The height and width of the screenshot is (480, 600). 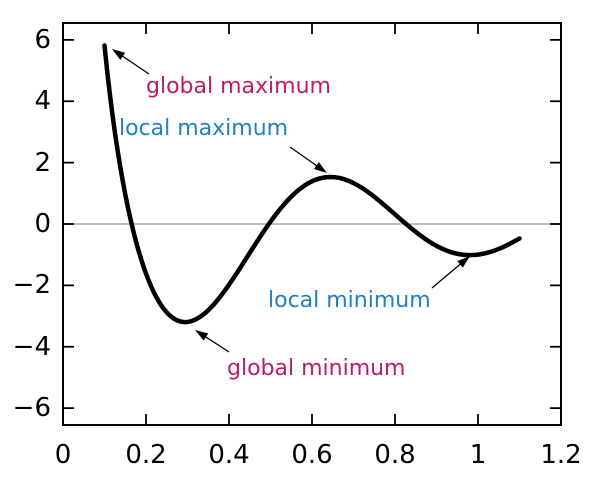 I want to click on annotation-local-maximum: local maximum, so click(x=204, y=128).